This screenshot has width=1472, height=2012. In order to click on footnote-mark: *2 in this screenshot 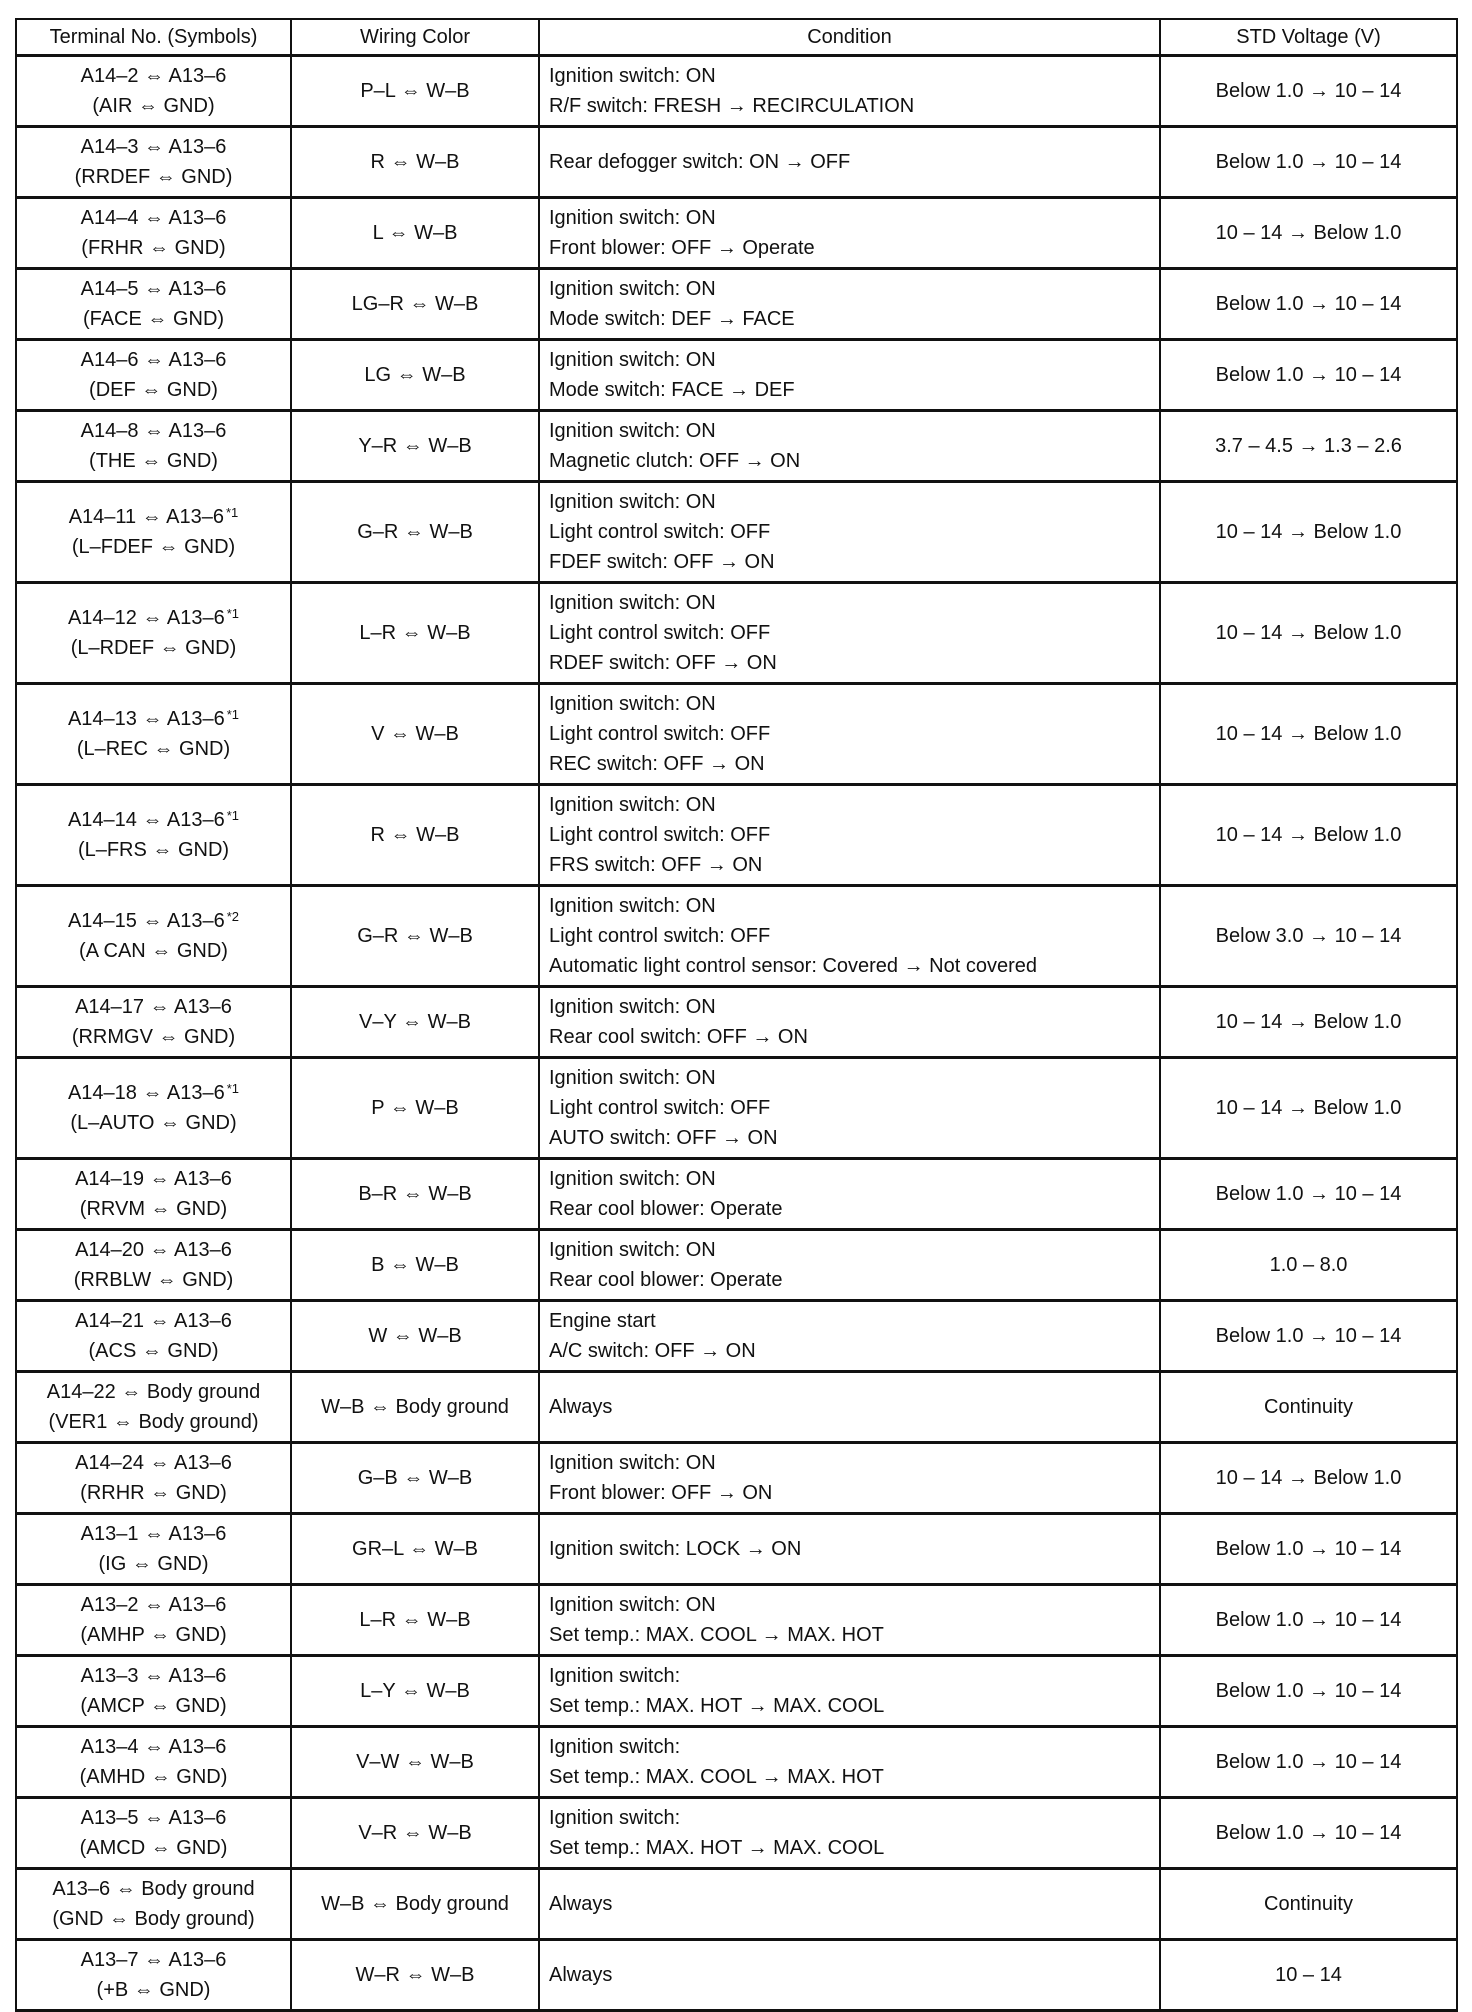, I will do `click(233, 916)`.